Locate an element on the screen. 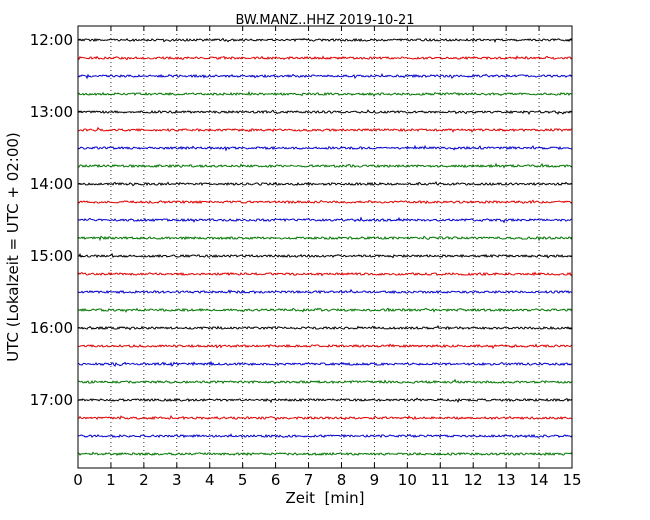 The image size is (650, 520). x-tick-label: 4 is located at coordinates (210, 480).